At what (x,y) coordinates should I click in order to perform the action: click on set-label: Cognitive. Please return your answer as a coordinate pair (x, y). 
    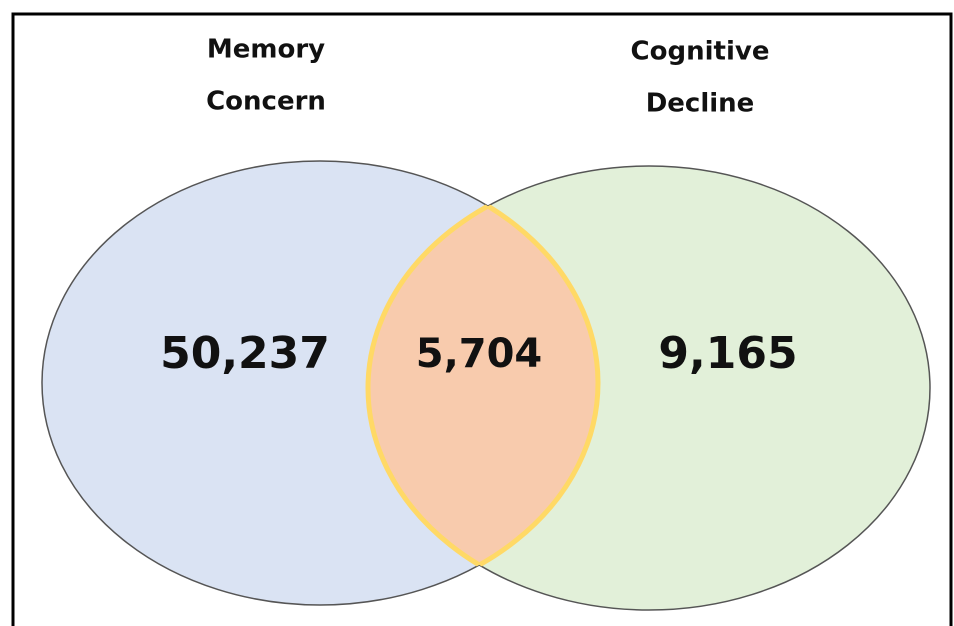
    Looking at the image, I should click on (700, 52).